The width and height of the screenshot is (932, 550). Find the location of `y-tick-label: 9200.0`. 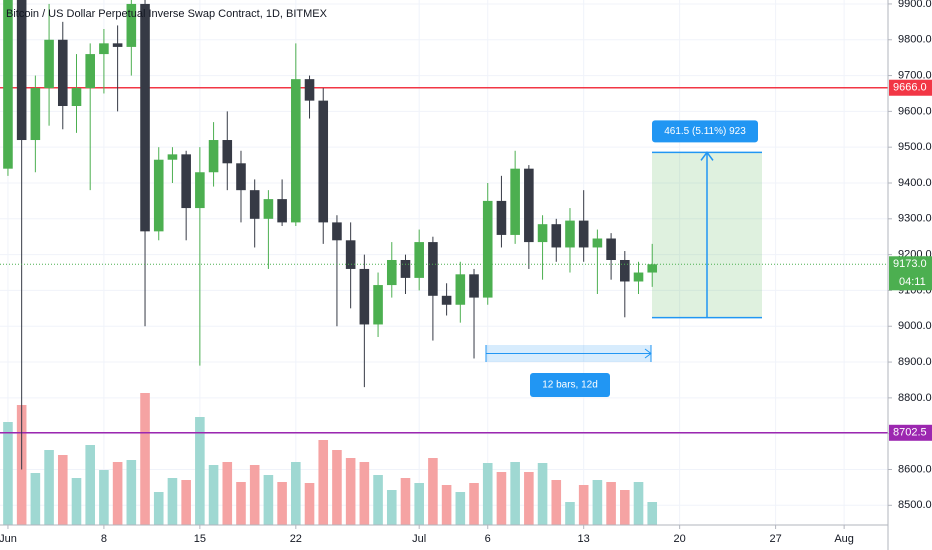

y-tick-label: 9200.0 is located at coordinates (915, 255).